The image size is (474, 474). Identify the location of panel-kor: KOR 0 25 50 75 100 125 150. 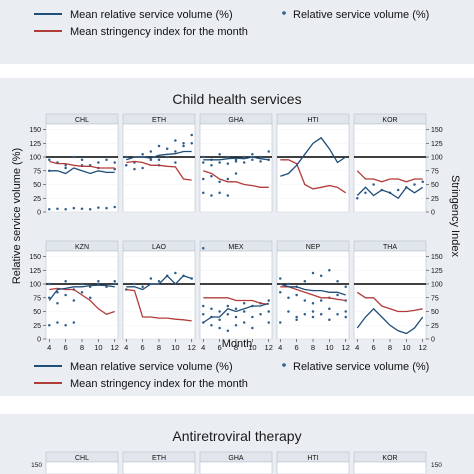
(398, 165).